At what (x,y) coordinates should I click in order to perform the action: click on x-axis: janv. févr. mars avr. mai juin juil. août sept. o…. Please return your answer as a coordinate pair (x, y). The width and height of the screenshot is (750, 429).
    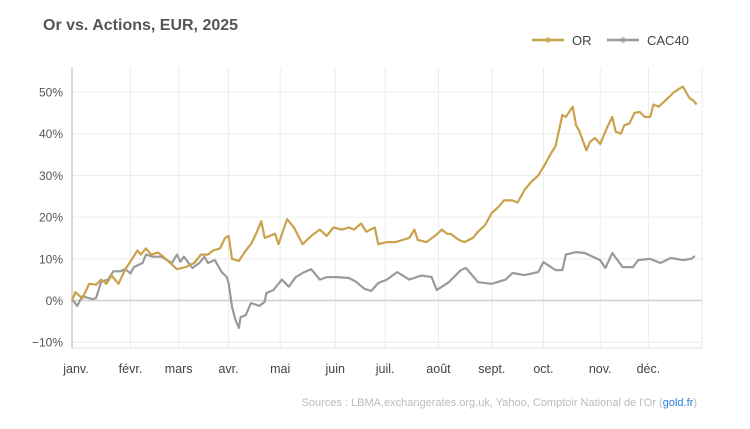
    Looking at the image, I should click on (361, 369).